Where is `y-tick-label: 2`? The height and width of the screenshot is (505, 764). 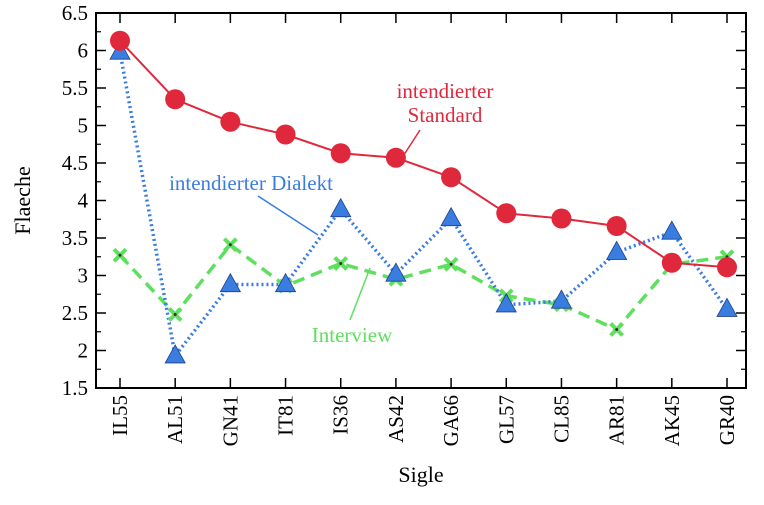 y-tick-label: 2 is located at coordinates (83, 351).